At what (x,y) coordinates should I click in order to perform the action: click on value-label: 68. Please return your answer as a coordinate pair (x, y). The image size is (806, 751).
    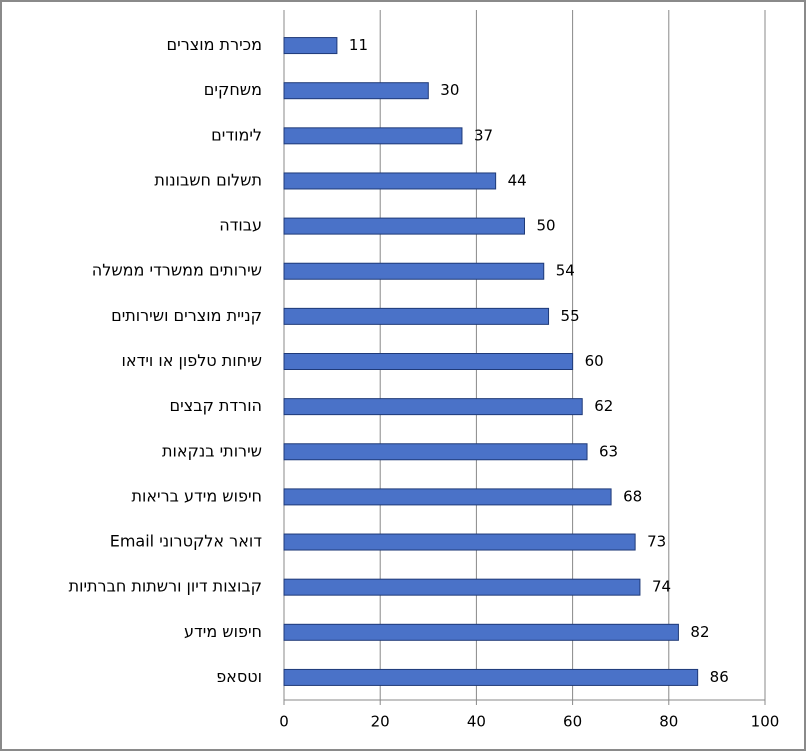
    Looking at the image, I should click on (632, 496).